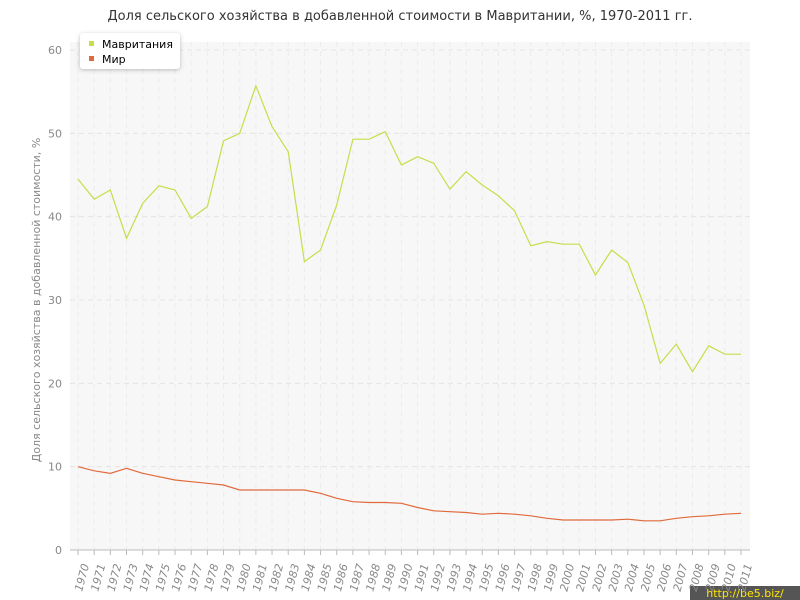 The image size is (800, 600). Describe the element at coordinates (137, 44) in the screenshot. I see `legend-label: Мавритания` at that location.